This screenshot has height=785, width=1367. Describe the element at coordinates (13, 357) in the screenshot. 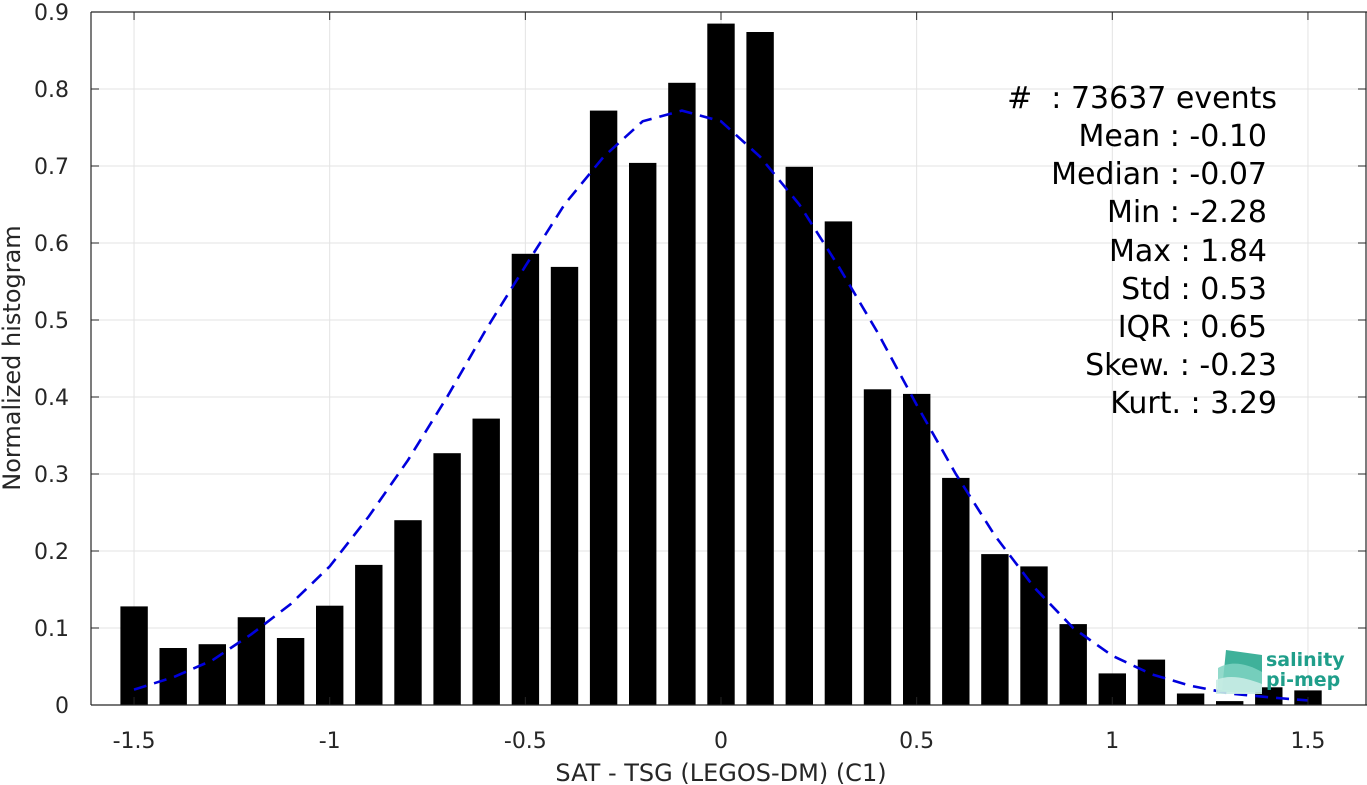

I see `y-axis-title: Normalized histogram` at that location.